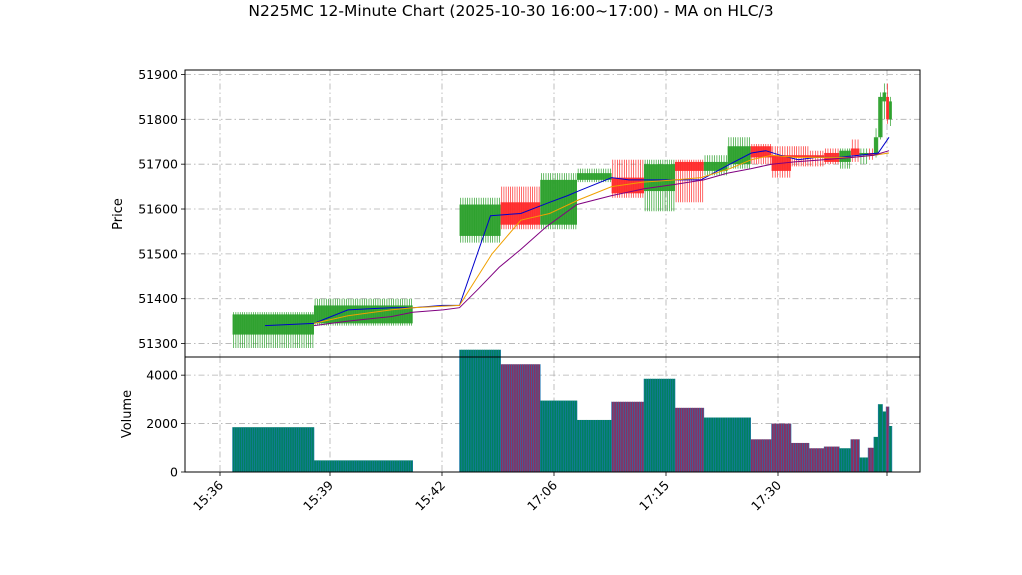 The width and height of the screenshot is (1022, 575). What do you see at coordinates (562, 410) in the screenshot?
I see `volume-bars` at bounding box center [562, 410].